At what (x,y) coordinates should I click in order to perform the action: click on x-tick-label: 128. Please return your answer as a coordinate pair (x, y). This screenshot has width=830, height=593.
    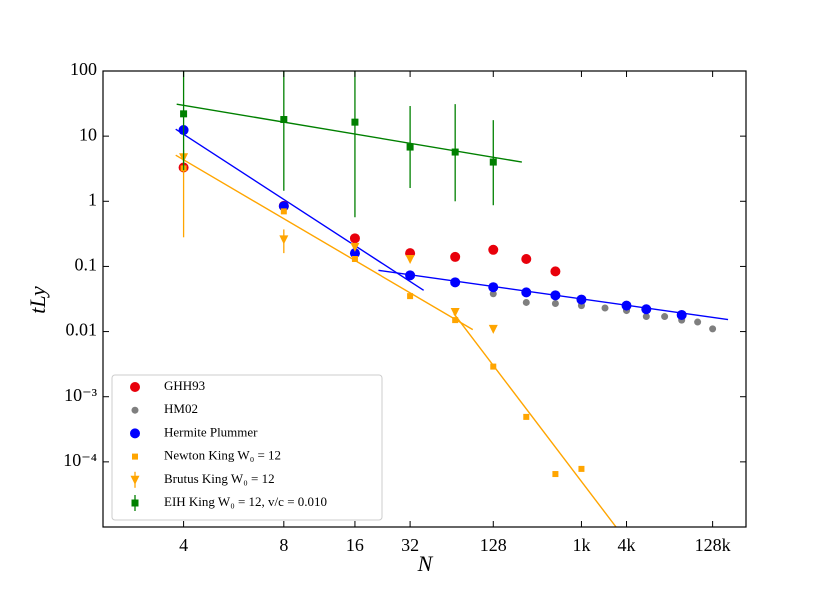
    Looking at the image, I should click on (493, 545).